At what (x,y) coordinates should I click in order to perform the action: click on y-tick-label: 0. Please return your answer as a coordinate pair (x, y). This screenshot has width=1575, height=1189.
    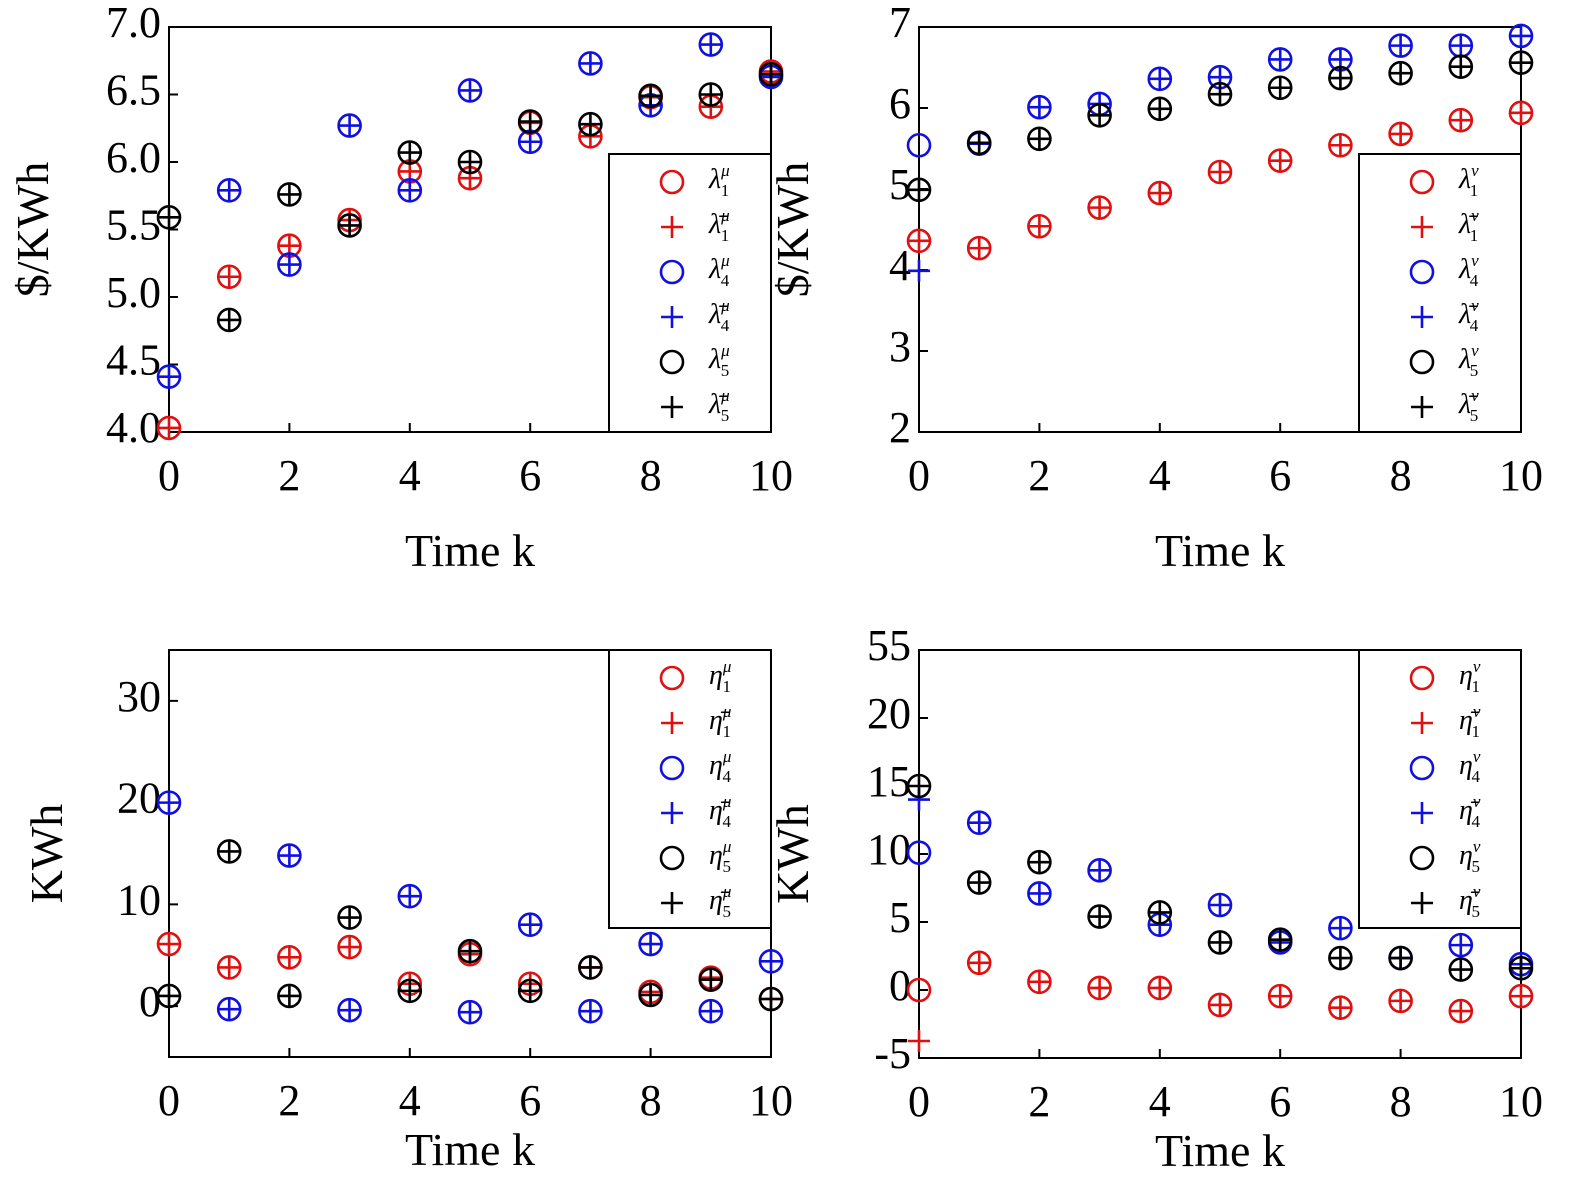
    Looking at the image, I should click on (900, 985).